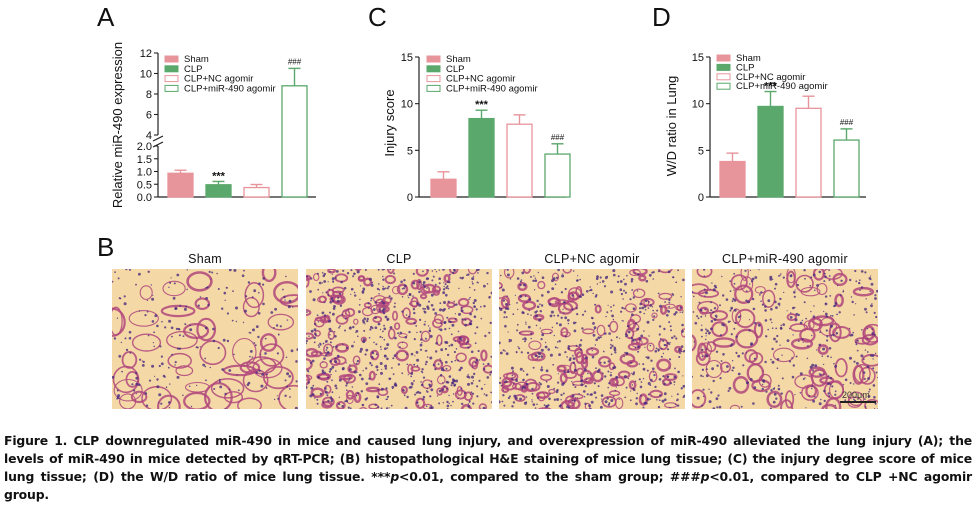 The width and height of the screenshot is (974, 515). What do you see at coordinates (492, 88) in the screenshot?
I see `chart-c-legend-label: CLP+miR-490 agomir` at bounding box center [492, 88].